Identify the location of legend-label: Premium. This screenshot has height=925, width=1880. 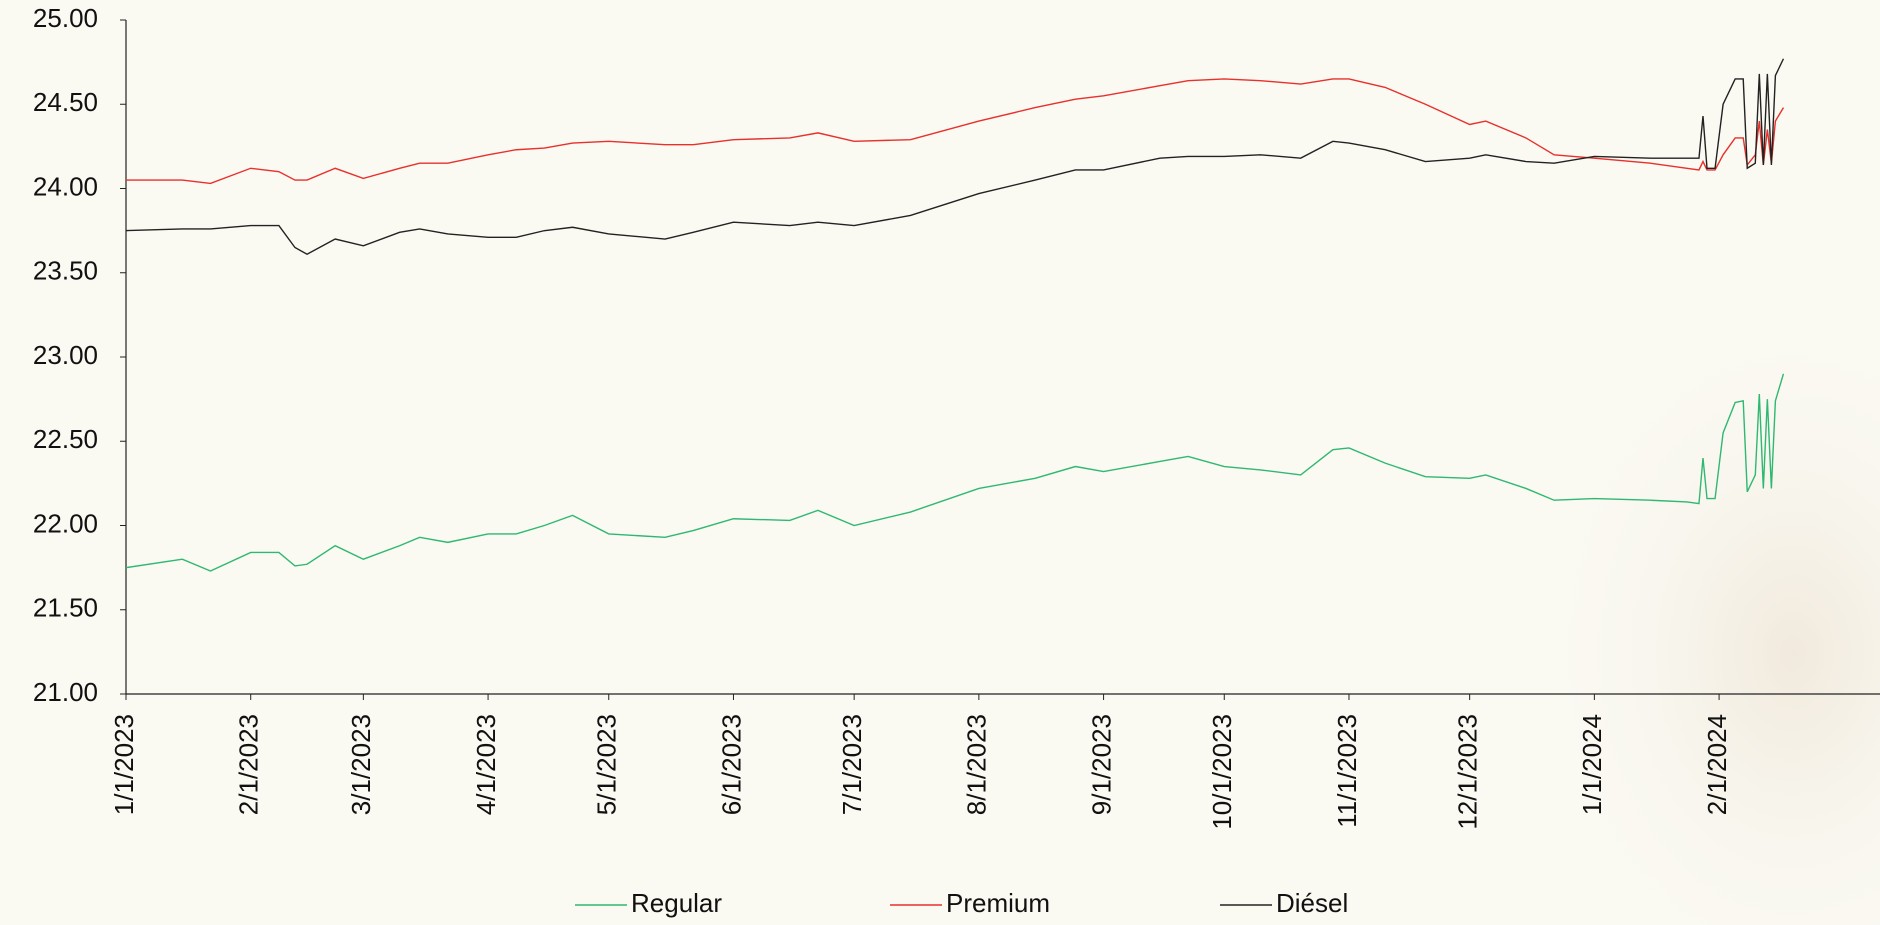
(998, 903).